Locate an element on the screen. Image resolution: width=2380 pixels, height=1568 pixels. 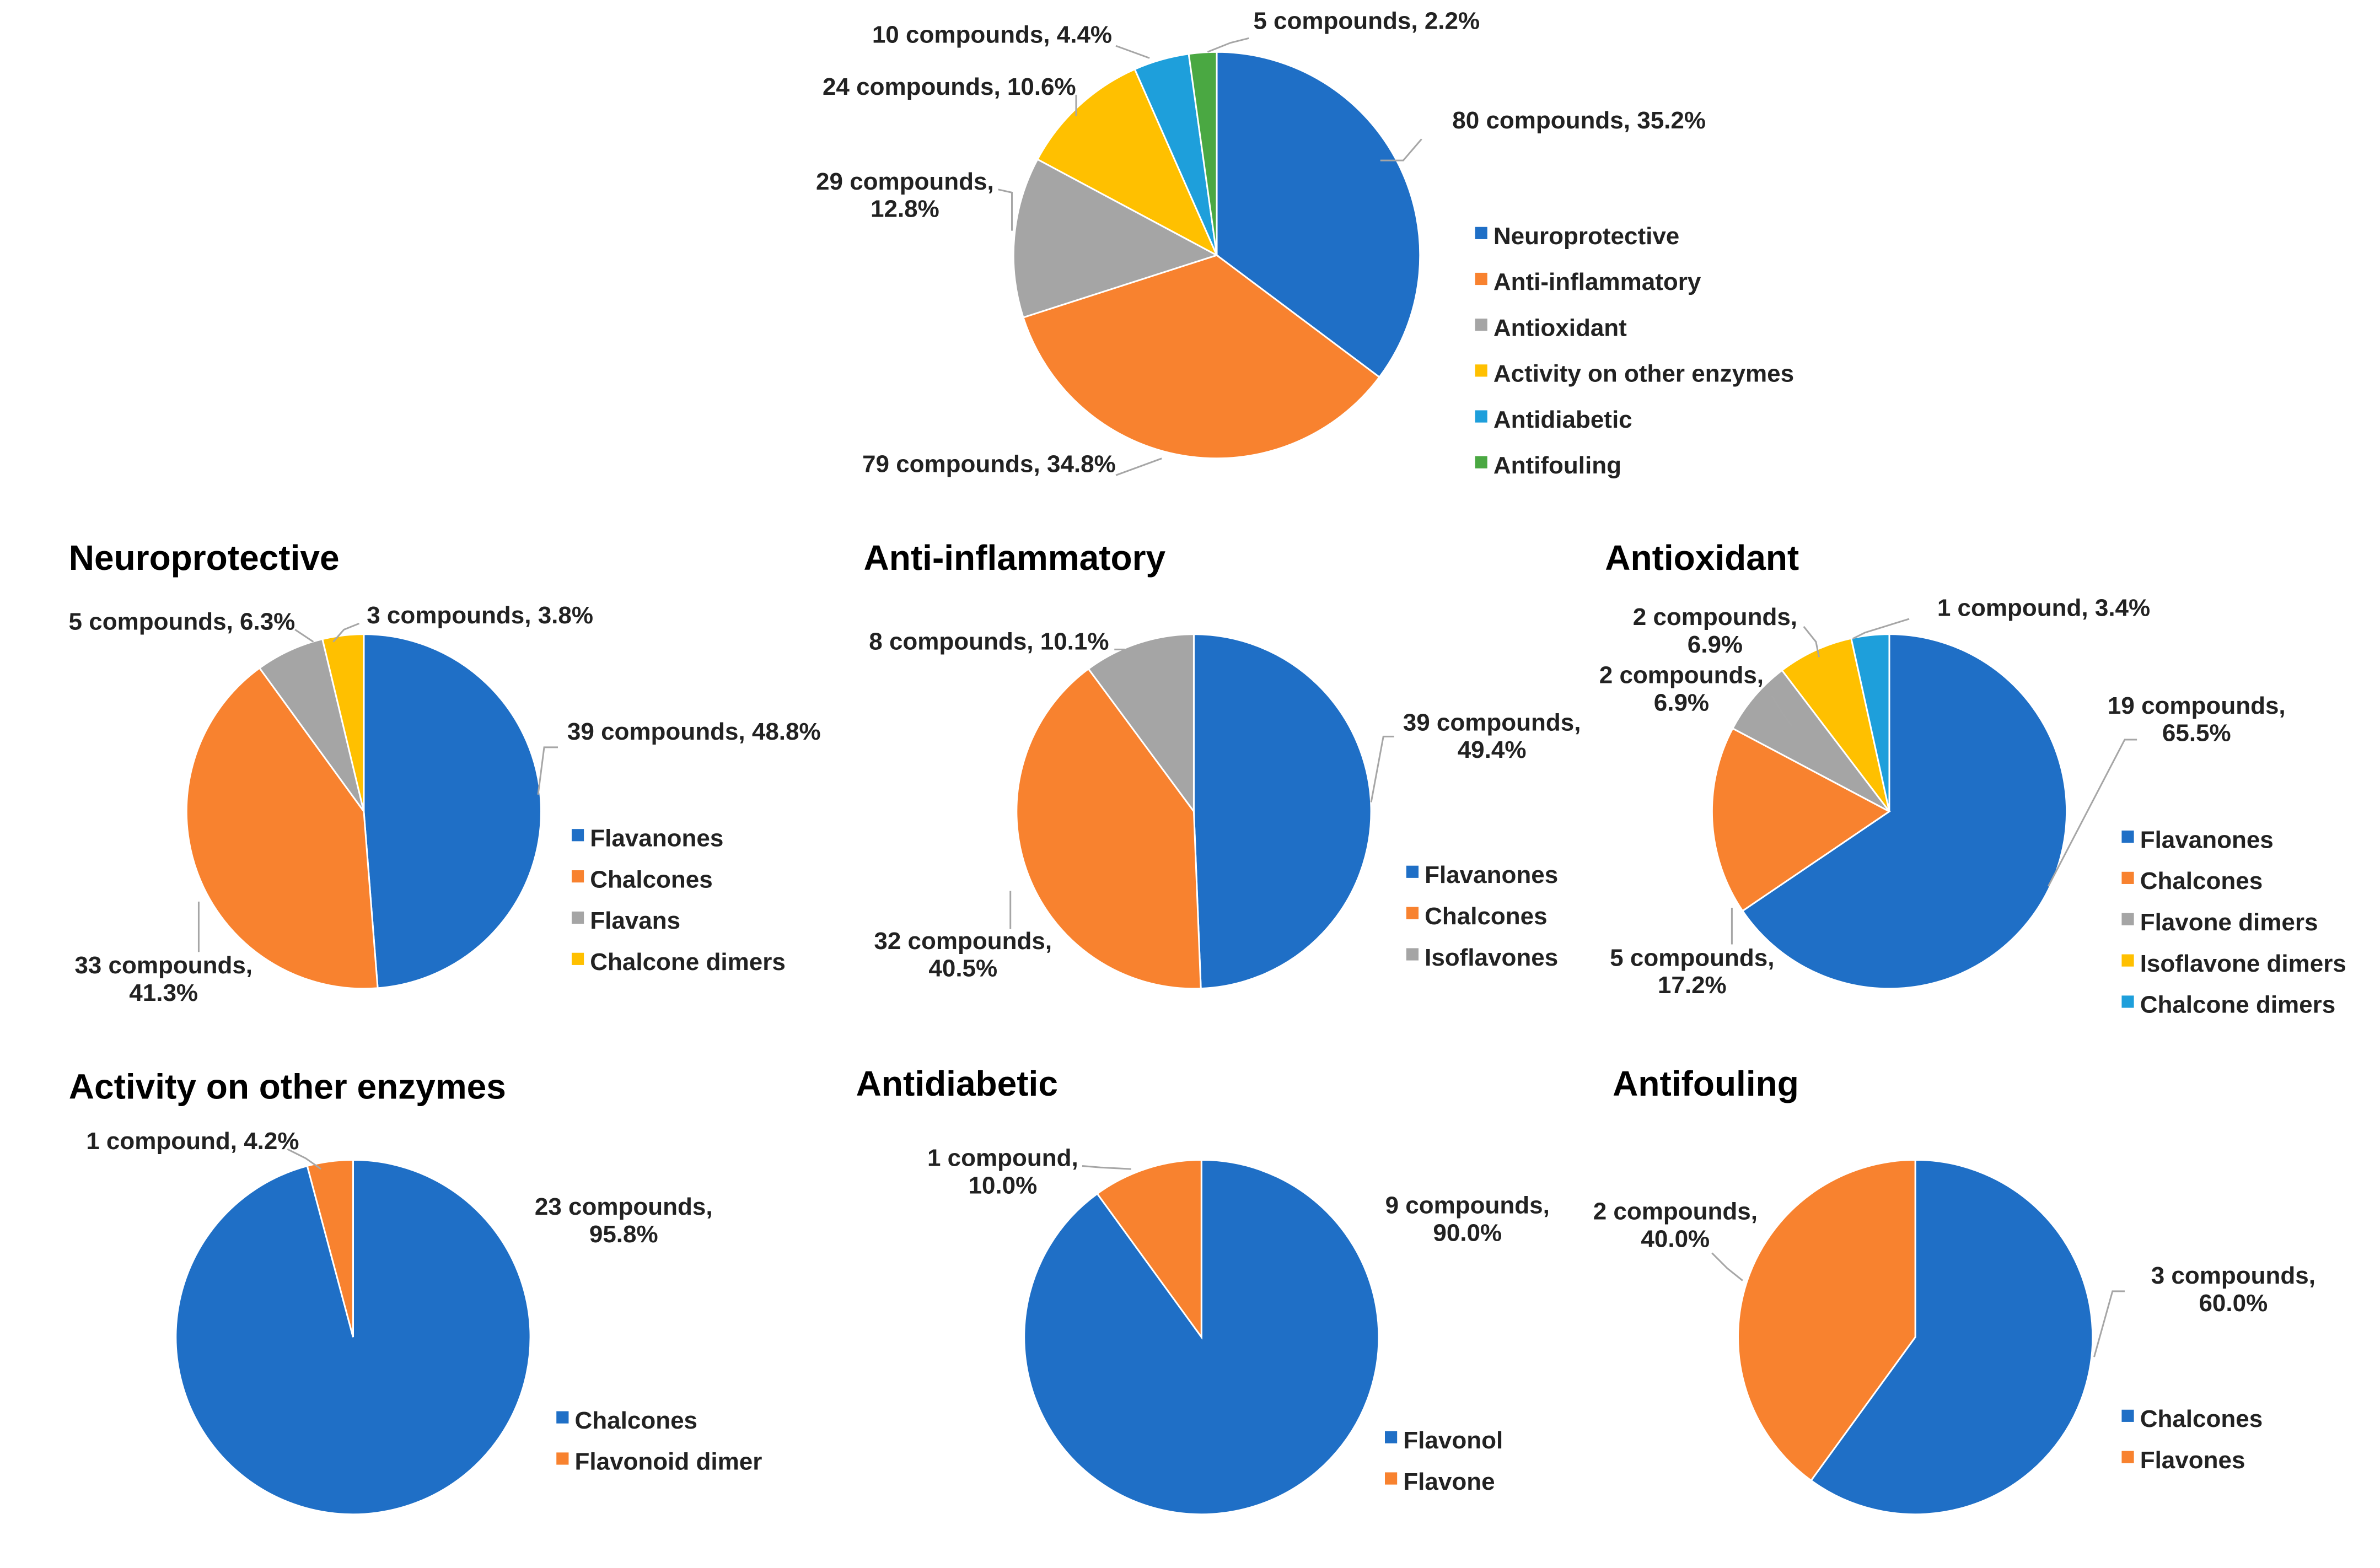
chart-title: Neuroprotective is located at coordinates (204, 558).